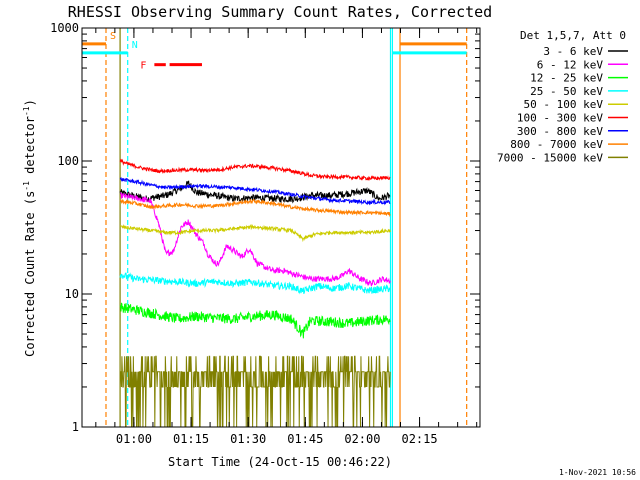  Describe the element at coordinates (30, 274) in the screenshot. I see `y-axis-title-main: Corrected Count Rate (s` at that location.